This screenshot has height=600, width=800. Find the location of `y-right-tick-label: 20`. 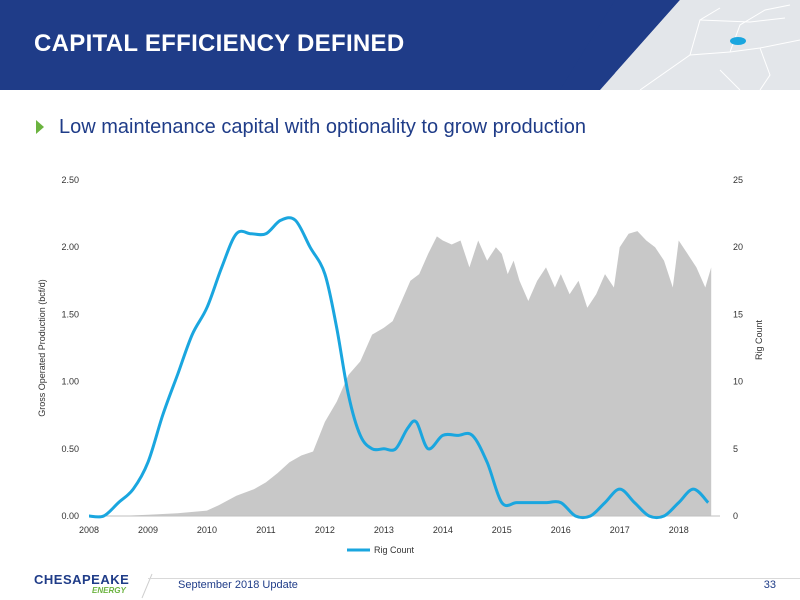

y-right-tick-label: 20 is located at coordinates (738, 247).